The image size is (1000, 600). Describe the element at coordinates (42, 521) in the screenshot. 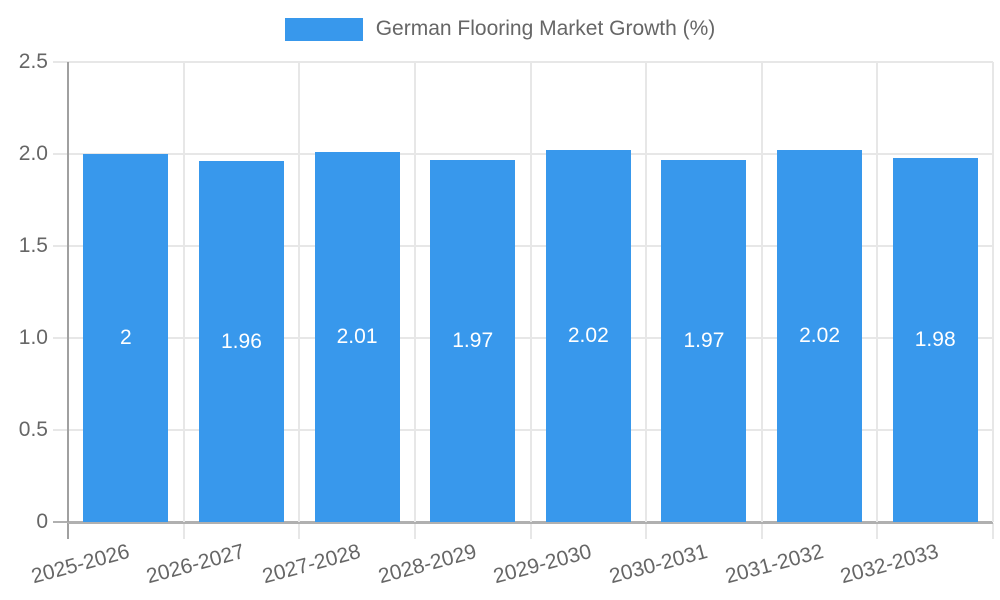

I see `y-axis-label: 0` at that location.